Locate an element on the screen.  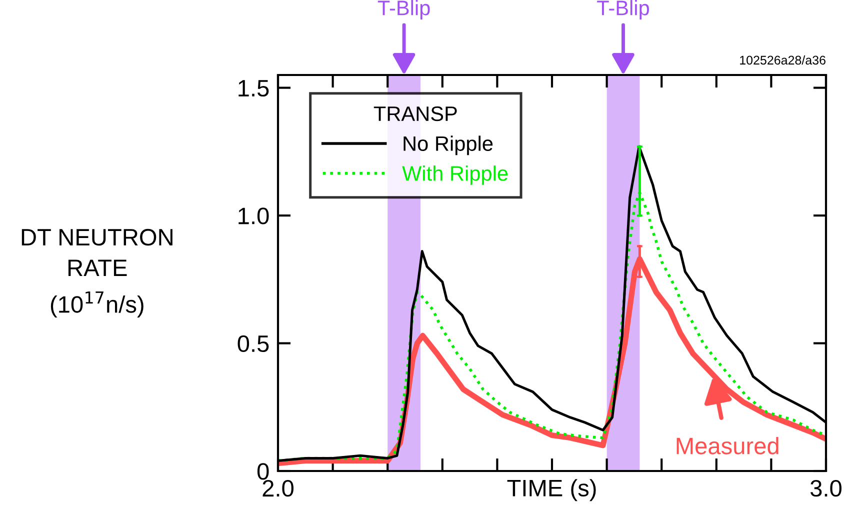
y-axis-title: DT NEUTRON RATE (10$^{17}$n/s) is located at coordinates (97, 273).